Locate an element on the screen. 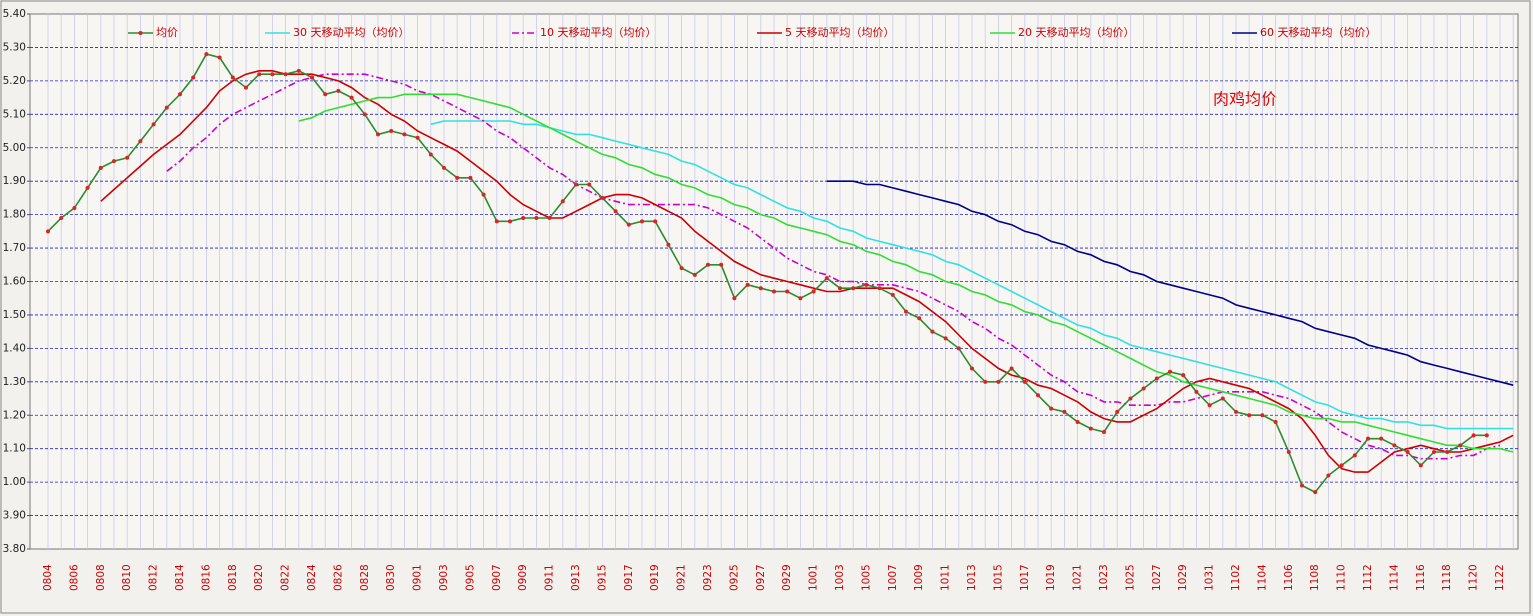  x-tick-label: 0907 is located at coordinates (497, 577).